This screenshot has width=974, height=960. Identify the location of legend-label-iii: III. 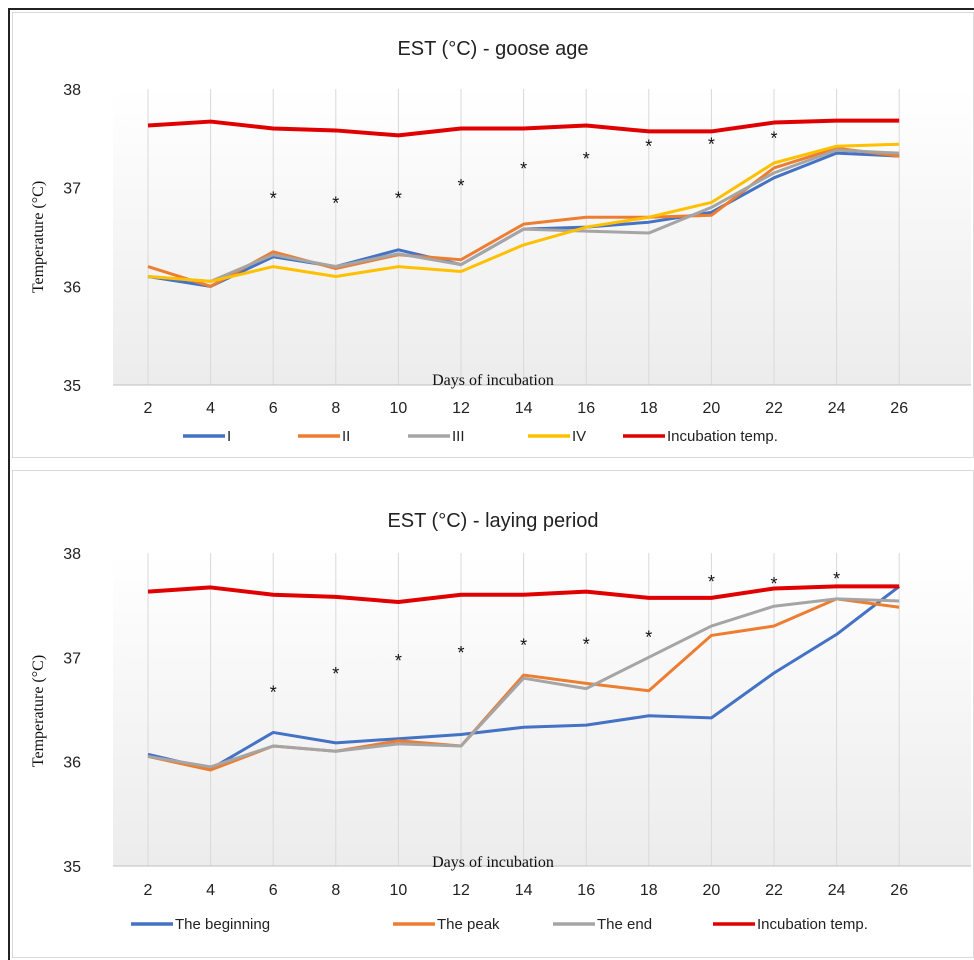
(458, 436).